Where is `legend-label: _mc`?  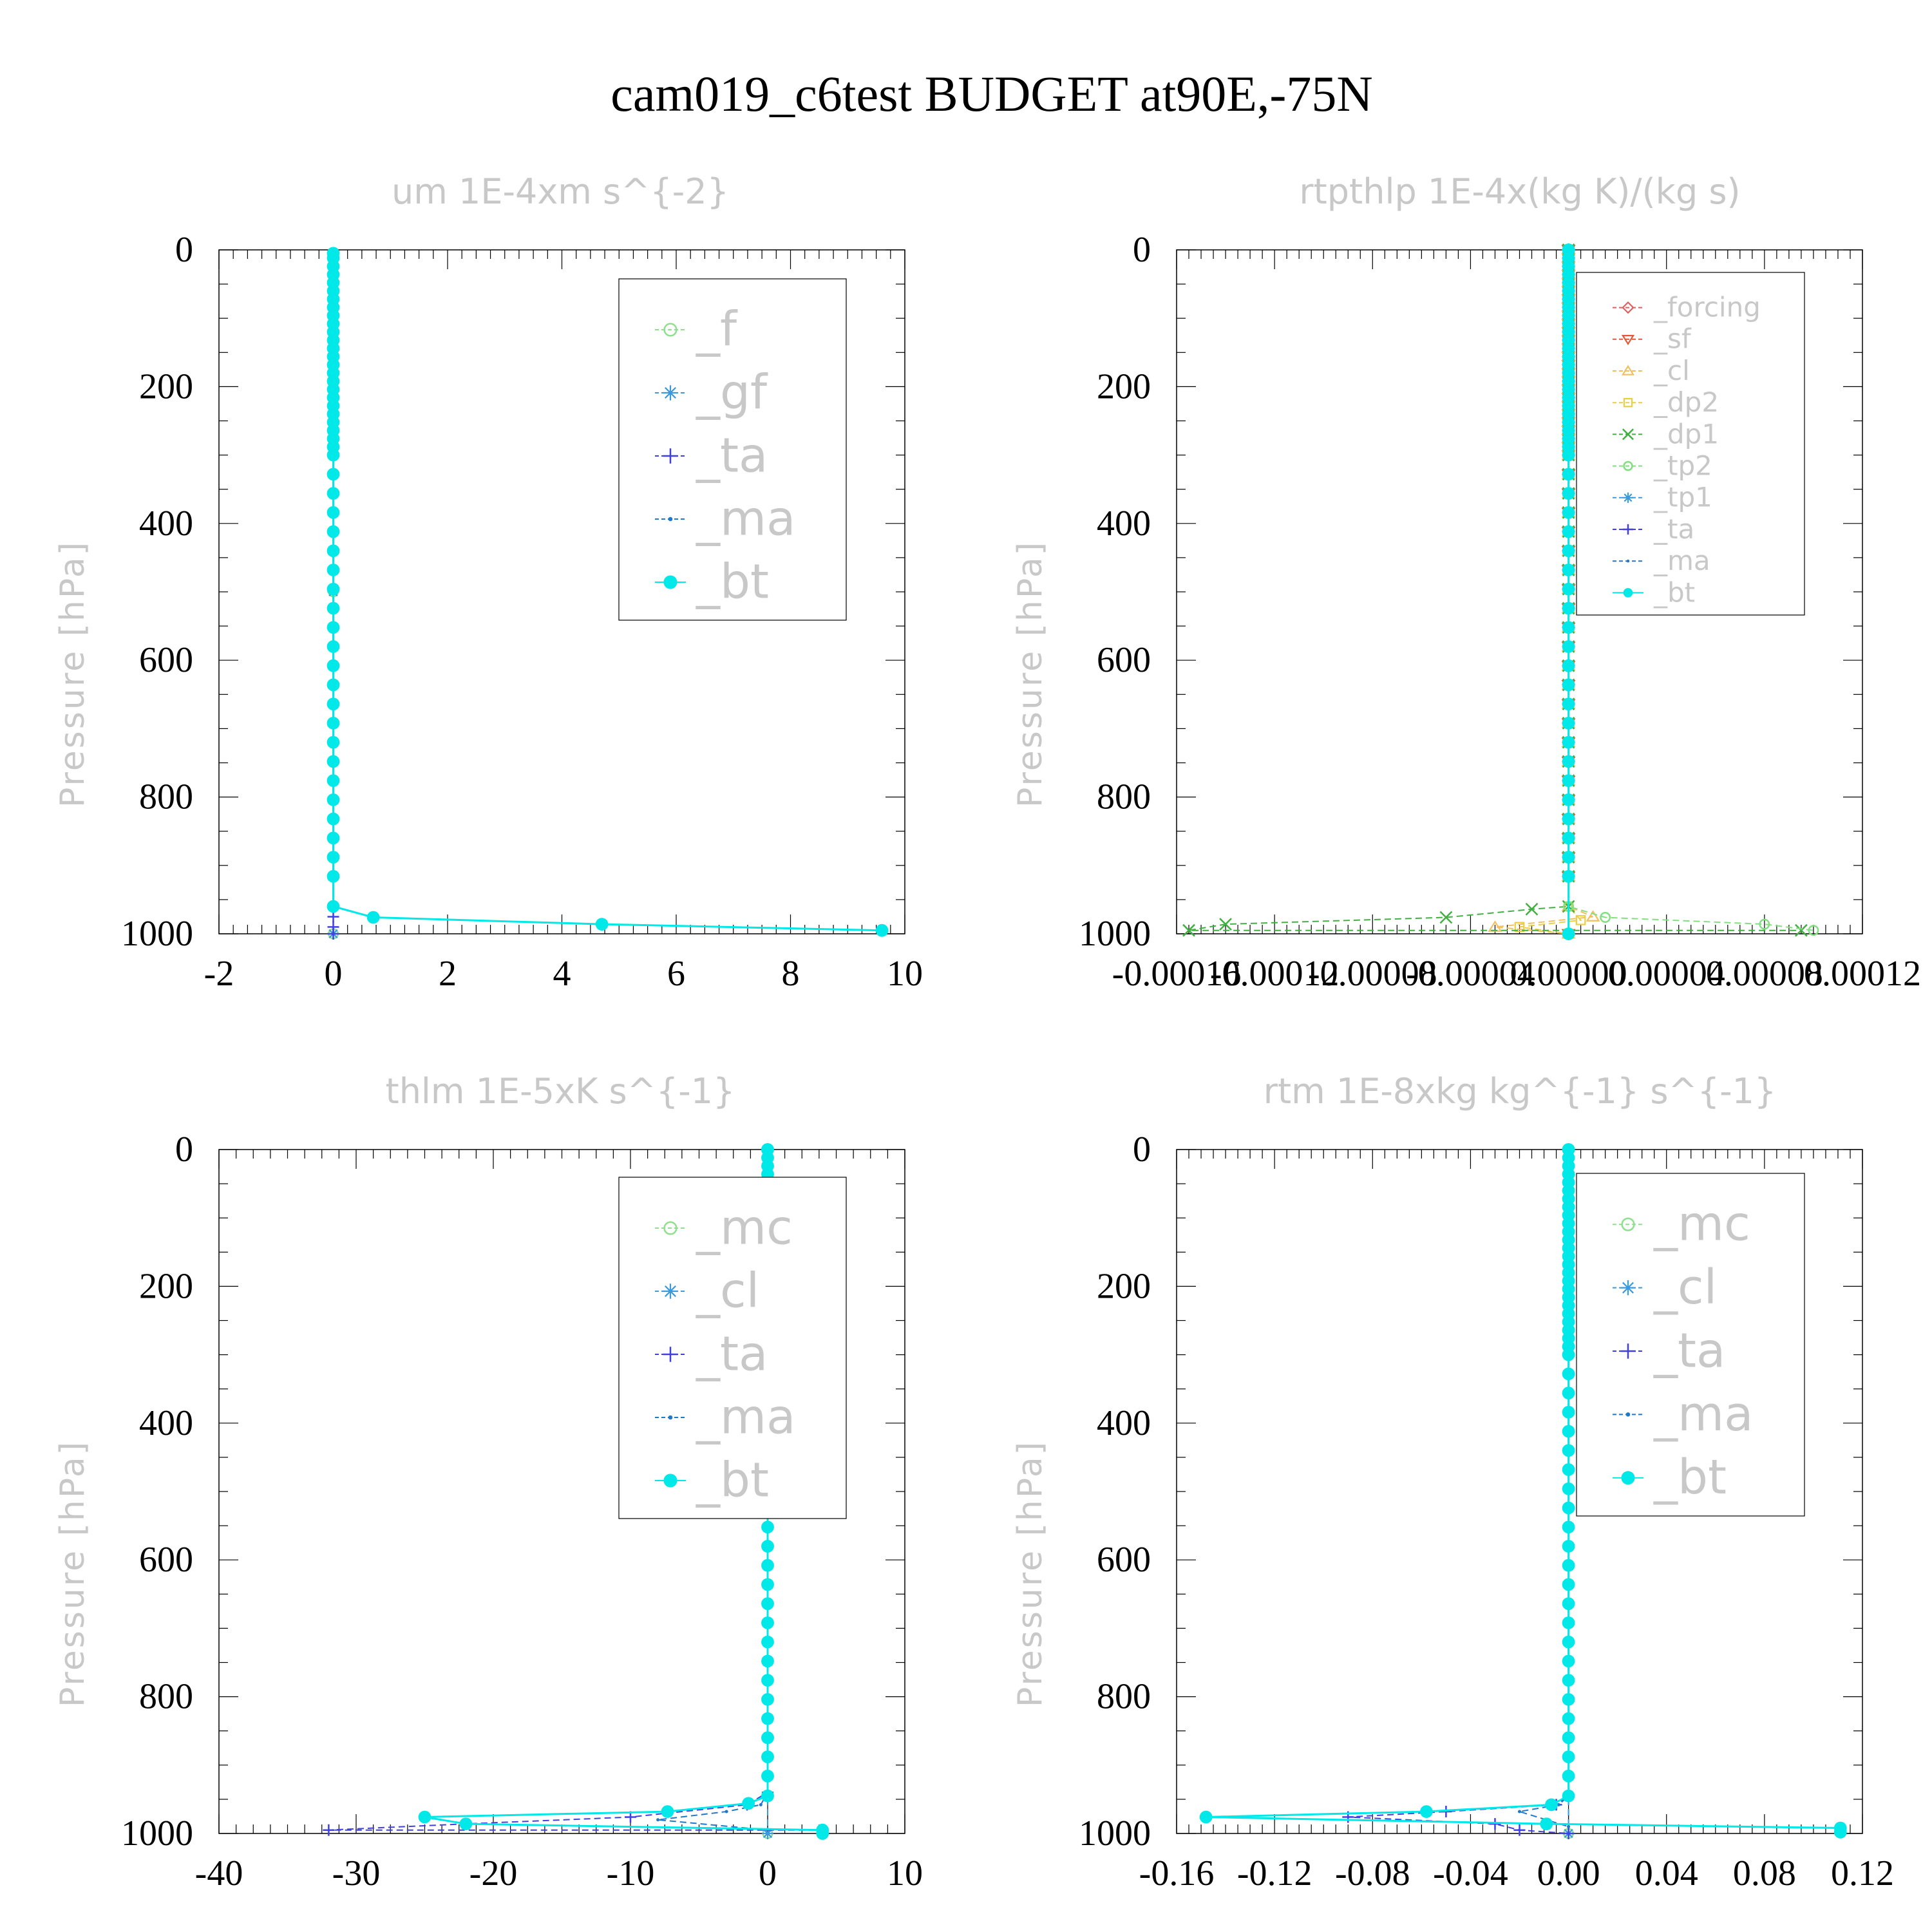 legend-label: _mc is located at coordinates (745, 1227).